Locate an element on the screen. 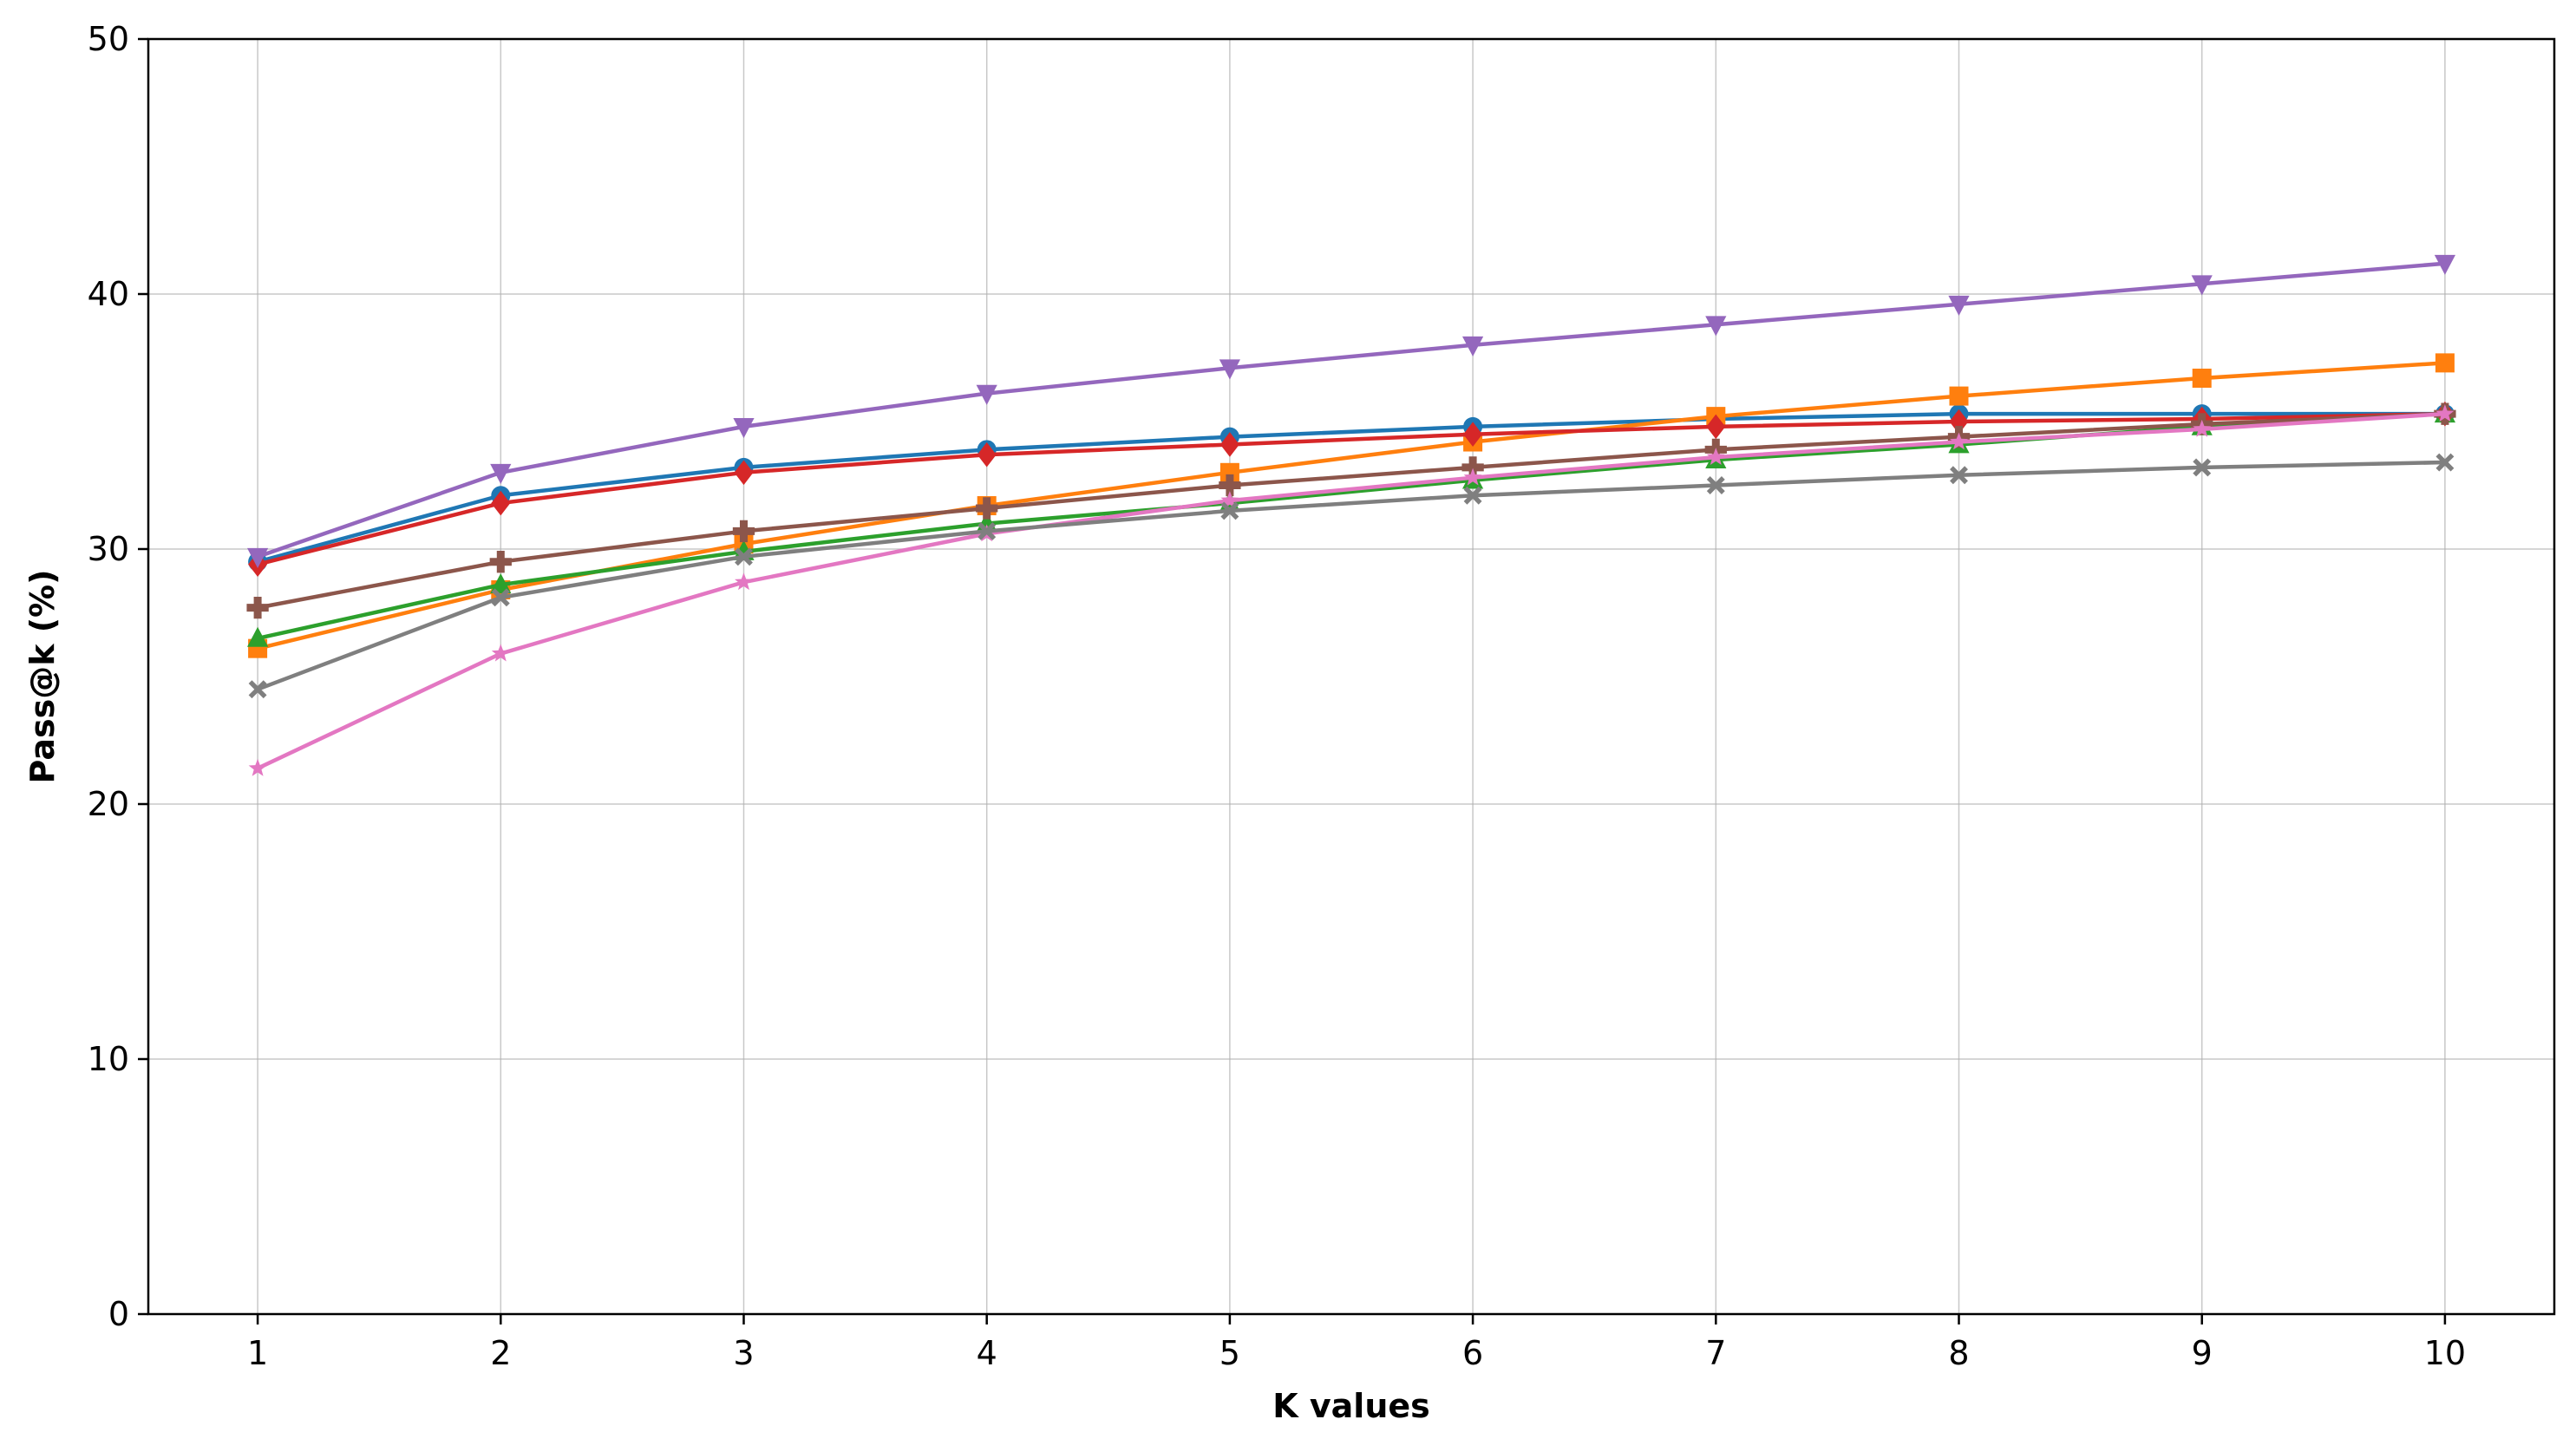 This screenshot has width=2576, height=1452. y-tick-label: 40 is located at coordinates (108, 294).